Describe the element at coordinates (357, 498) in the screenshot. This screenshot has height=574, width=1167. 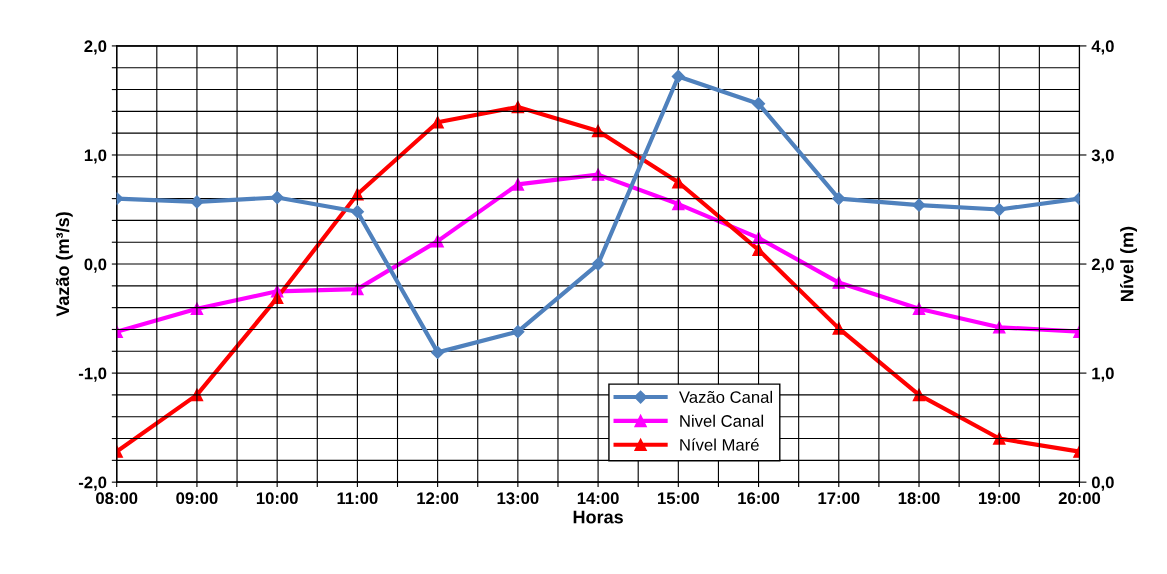
I see `x-tick-label: 11:00` at that location.